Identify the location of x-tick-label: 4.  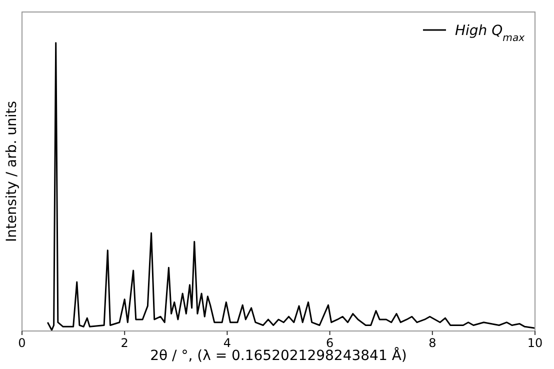
(227, 343).